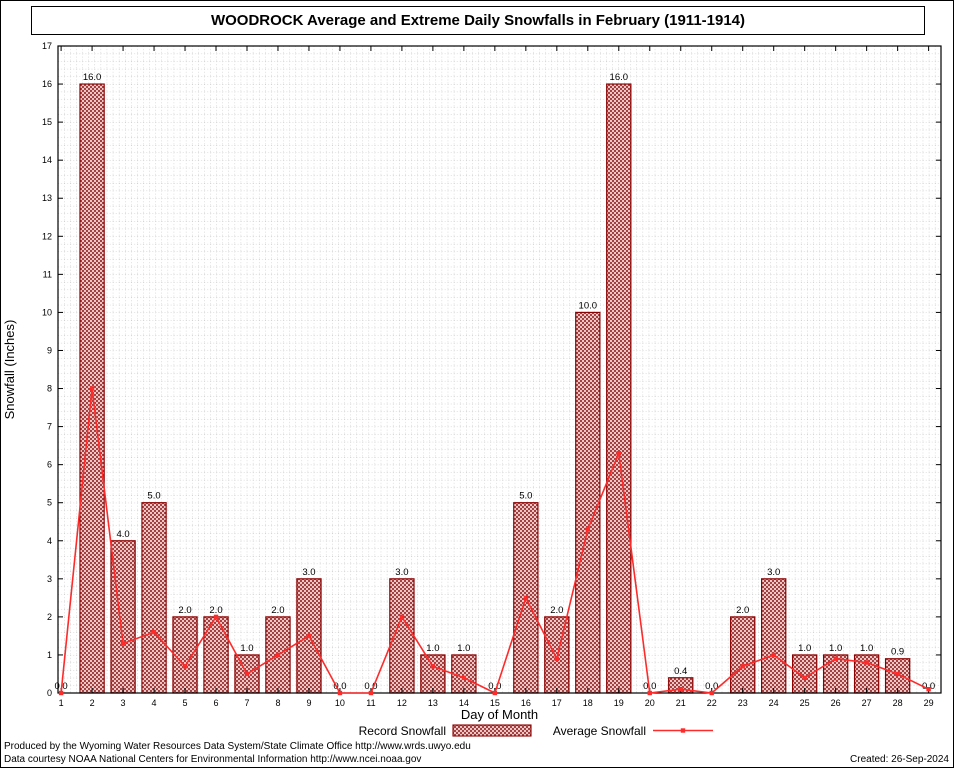  What do you see at coordinates (402, 731) in the screenshot?
I see `legend-record-label: Record Snowfall` at bounding box center [402, 731].